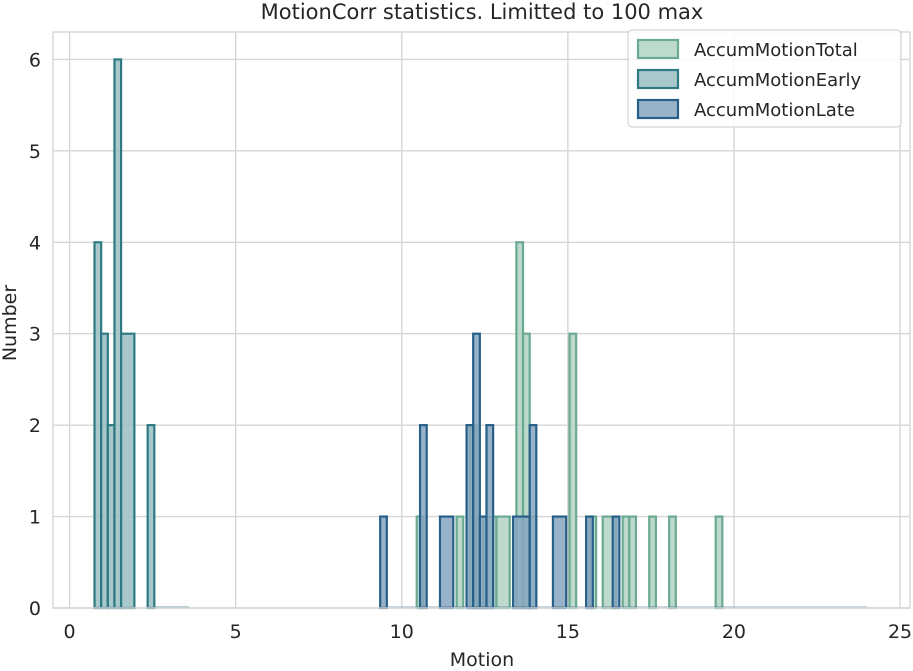 The image size is (913, 671). Describe the element at coordinates (402, 632) in the screenshot. I see `x-tick-label: 10` at that location.